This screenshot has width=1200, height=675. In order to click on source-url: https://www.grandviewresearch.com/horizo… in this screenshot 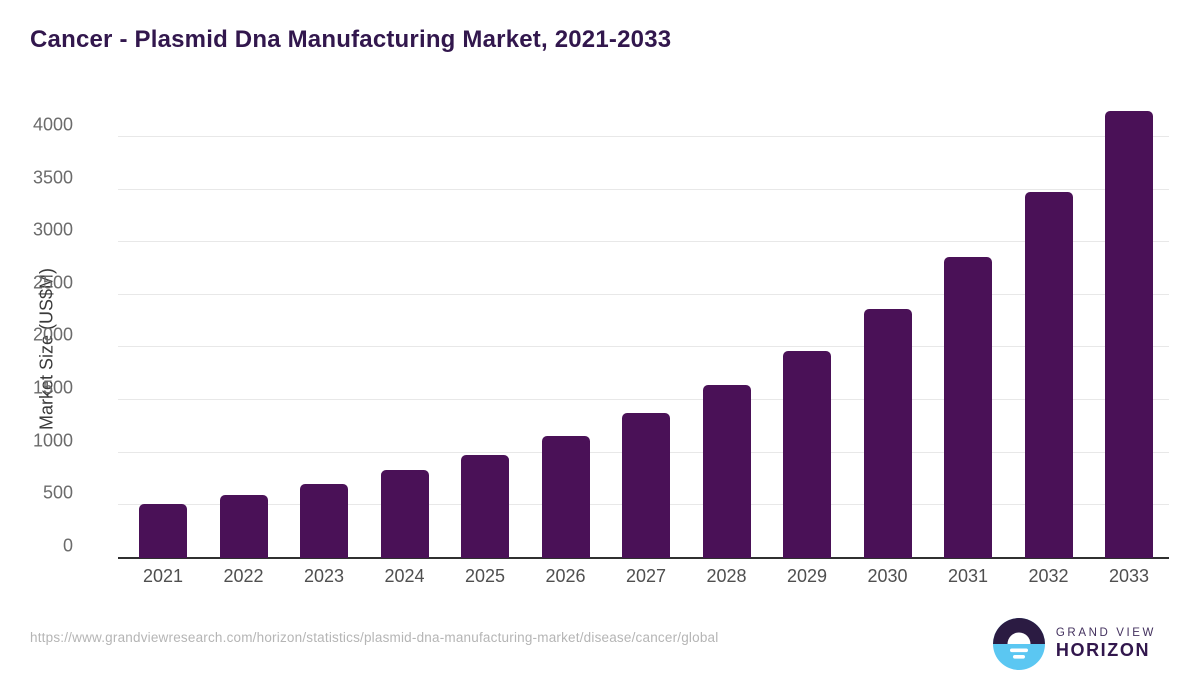, I will do `click(374, 637)`.